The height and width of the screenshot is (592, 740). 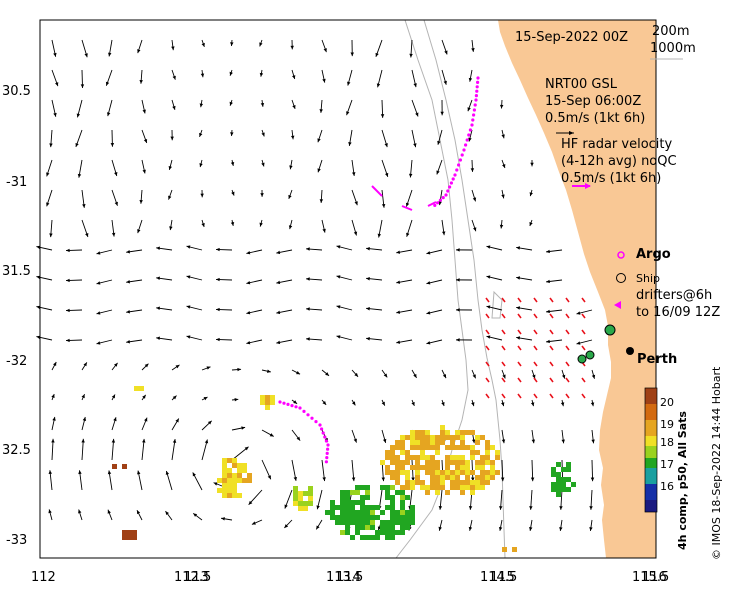 I want to click on y-tick-2: -31, so click(x=17, y=182).